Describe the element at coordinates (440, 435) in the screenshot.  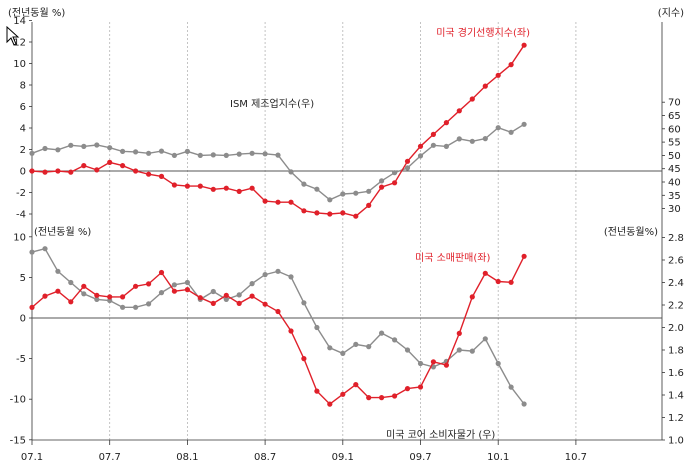
I see `core-cpi-label: 미국 코어 소비자물가 (우)` at that location.